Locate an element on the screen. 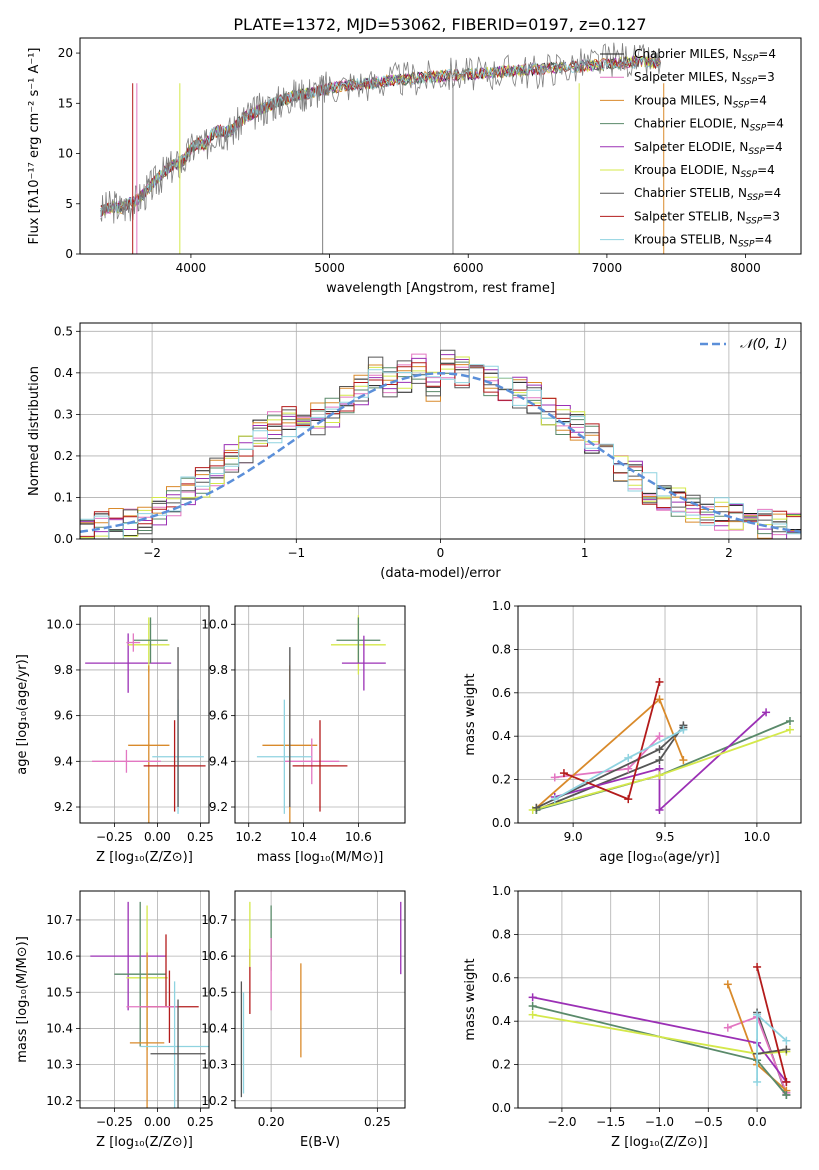 The height and width of the screenshot is (1170, 819). x-tick-label: −0.25 is located at coordinates (114, 837).